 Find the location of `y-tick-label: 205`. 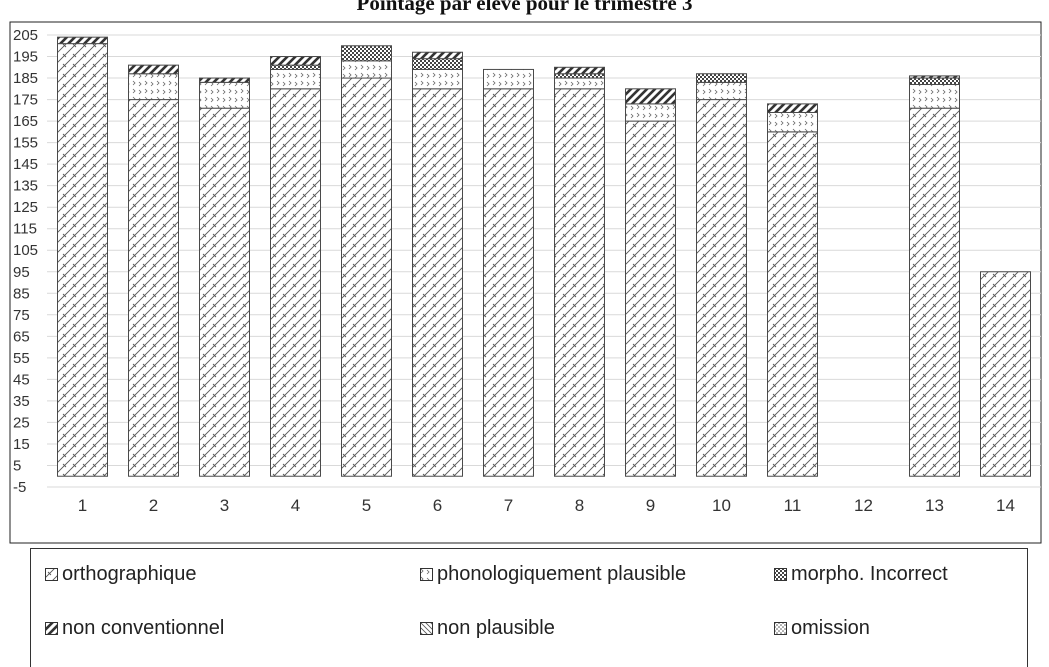

y-tick-label: 205 is located at coordinates (25, 35).